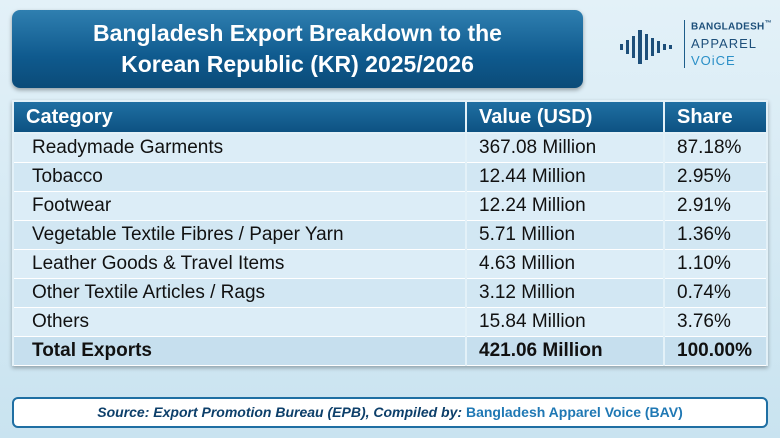 The image size is (780, 438). I want to click on table-cell: 0.74%, so click(715, 293).